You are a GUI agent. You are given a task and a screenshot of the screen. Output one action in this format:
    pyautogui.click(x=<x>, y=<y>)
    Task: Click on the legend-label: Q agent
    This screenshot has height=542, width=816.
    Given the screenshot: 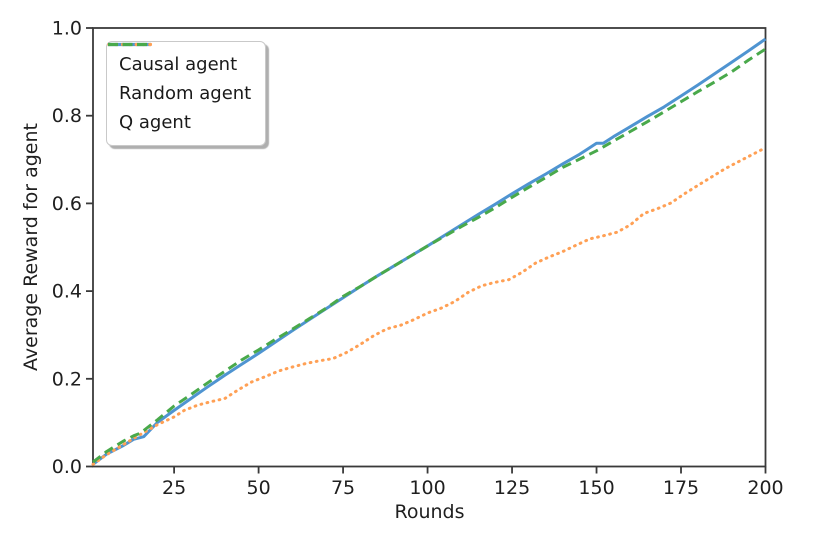 What is the action you would take?
    pyautogui.click(x=155, y=122)
    